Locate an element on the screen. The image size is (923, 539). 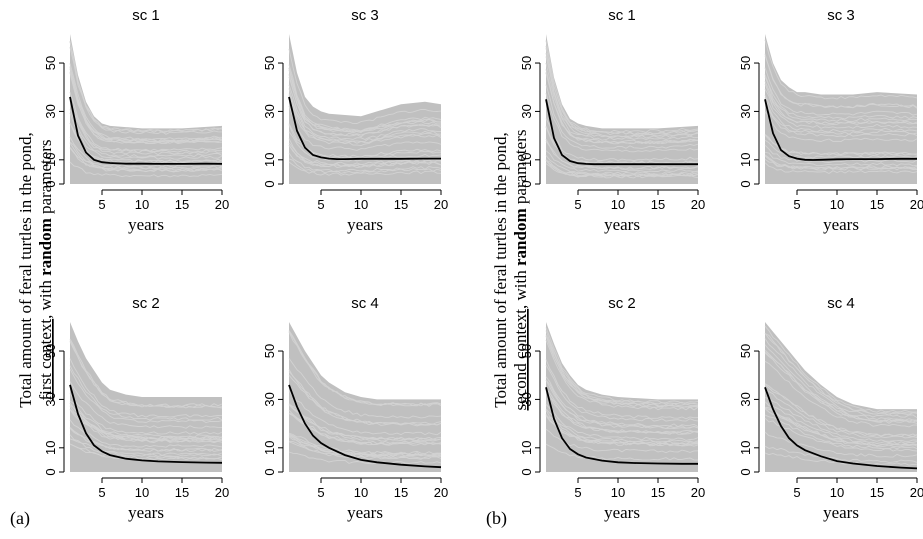
x-tick-label: 5 is located at coordinates (101, 492).